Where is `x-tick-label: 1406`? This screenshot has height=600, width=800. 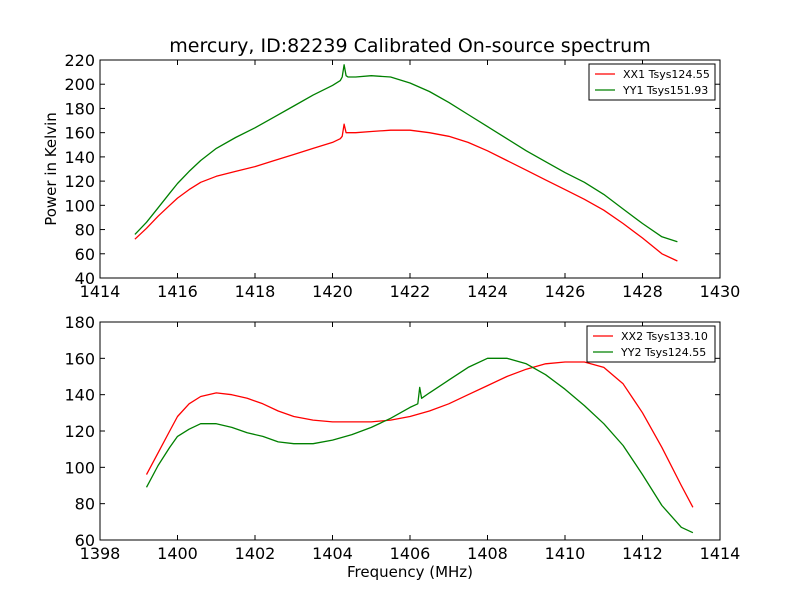
x-tick-label: 1406 is located at coordinates (410, 553).